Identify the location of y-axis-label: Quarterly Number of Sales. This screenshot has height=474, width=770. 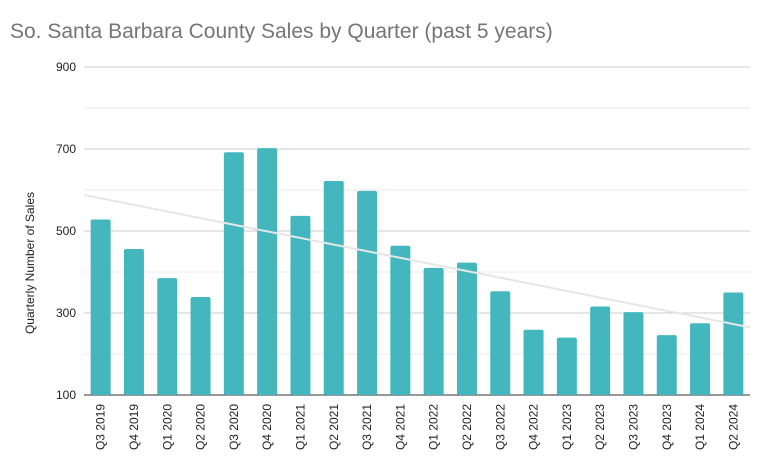
(30, 263).